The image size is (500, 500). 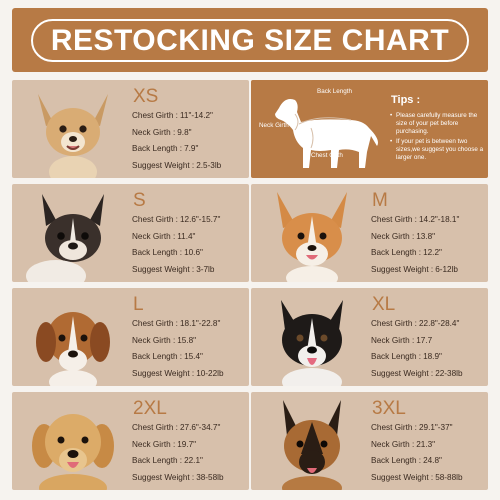 What do you see at coordinates (167, 356) in the screenshot?
I see `back-length-row: Back Length :15.4"` at bounding box center [167, 356].